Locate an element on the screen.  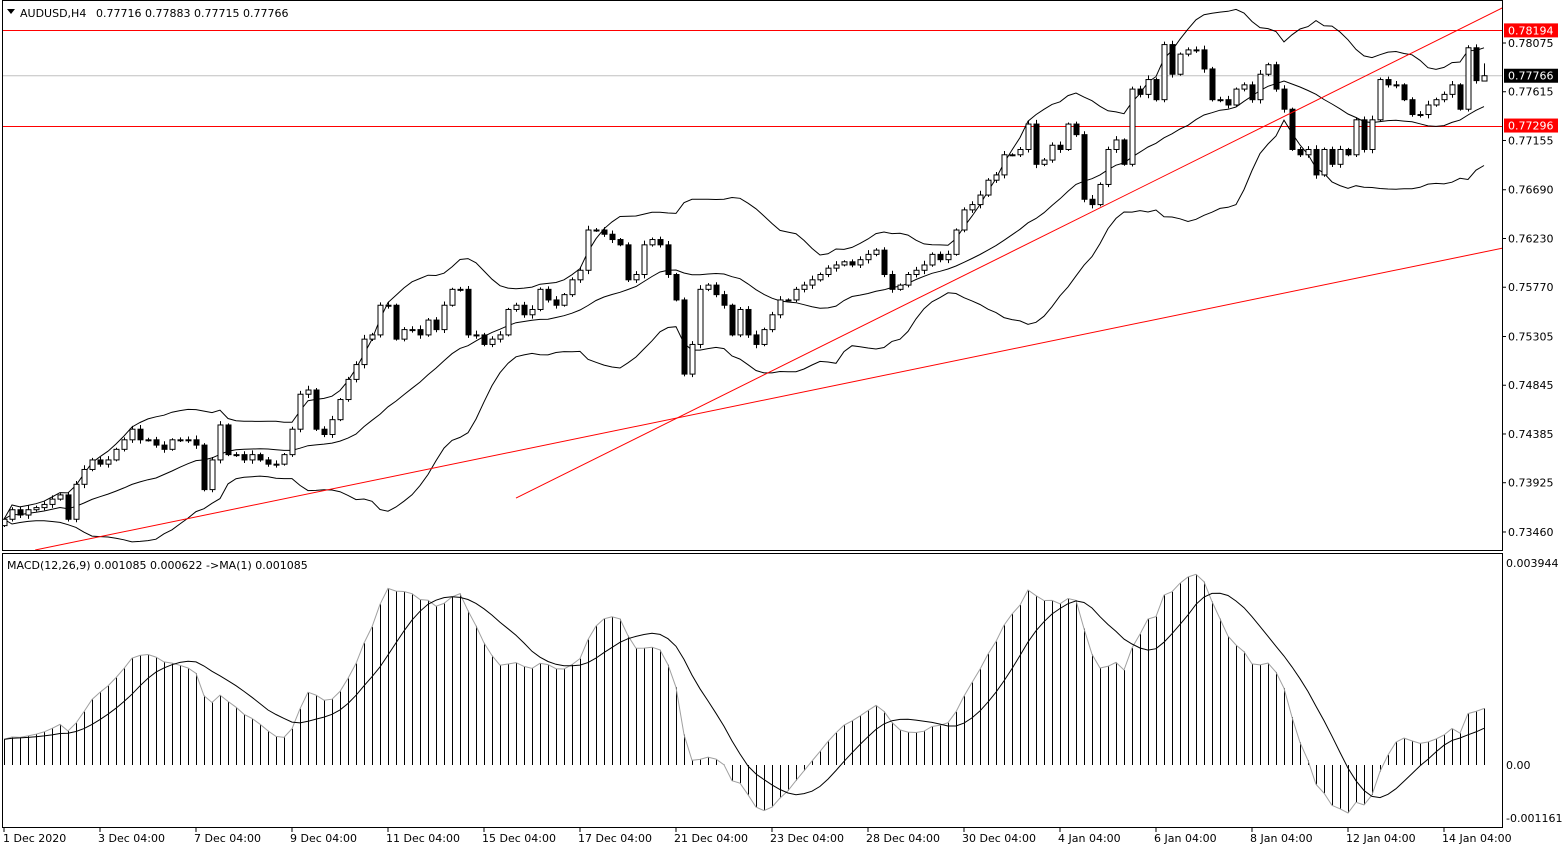
time-tick-label: 21 Dec 04:00 is located at coordinates (711, 838).